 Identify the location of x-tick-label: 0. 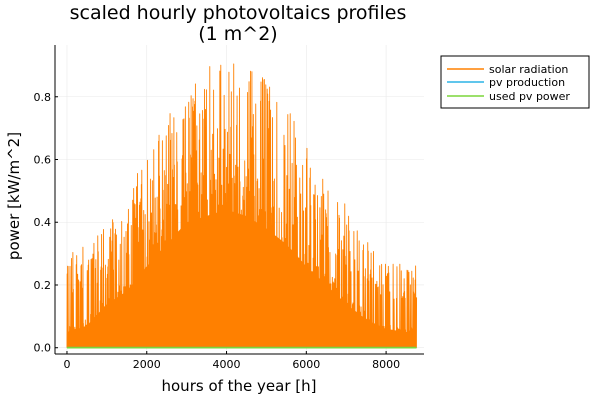
(66, 364).